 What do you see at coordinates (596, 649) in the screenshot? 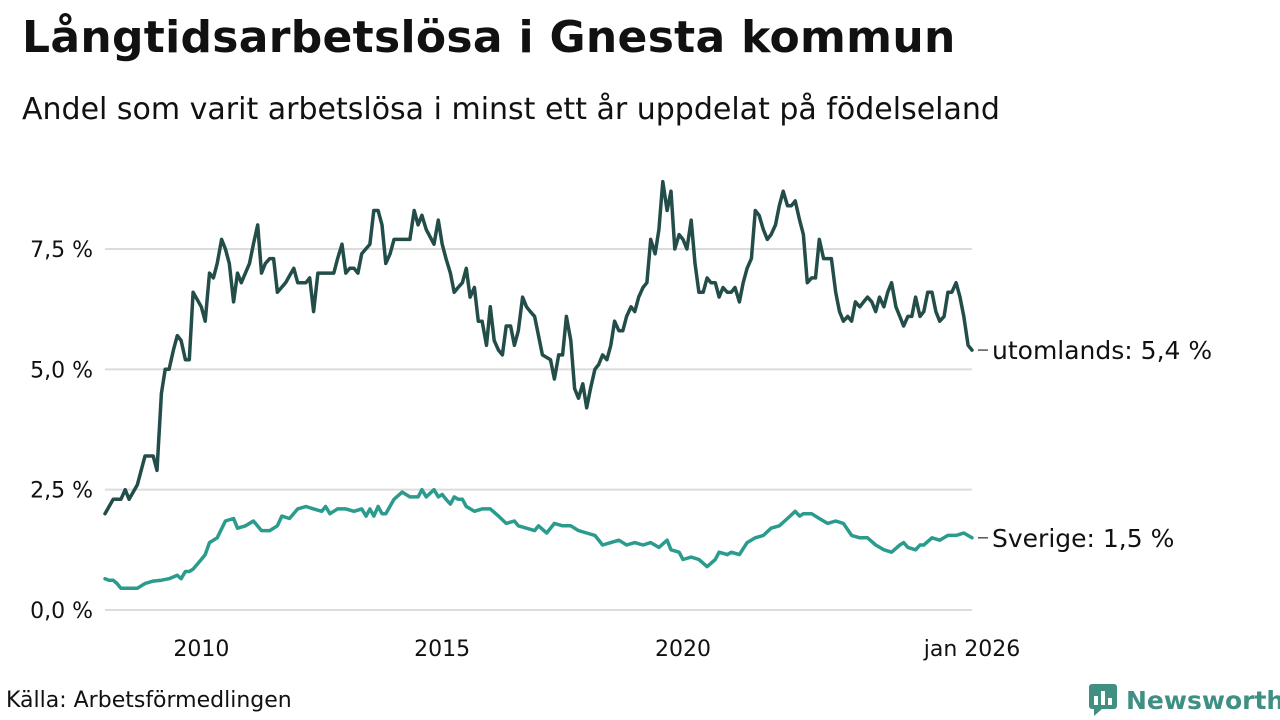
I see `x-axis-tick-labels: 2010 2015 2020 jan 2026` at bounding box center [596, 649].